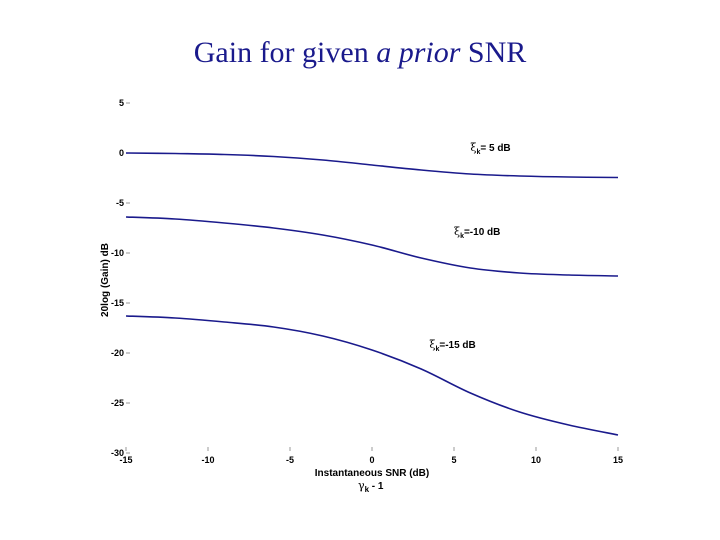 Image resolution: width=720 pixels, height=540 pixels. What do you see at coordinates (105, 280) in the screenshot?
I see `y-axis-label: 20log (Gain) dB` at bounding box center [105, 280].